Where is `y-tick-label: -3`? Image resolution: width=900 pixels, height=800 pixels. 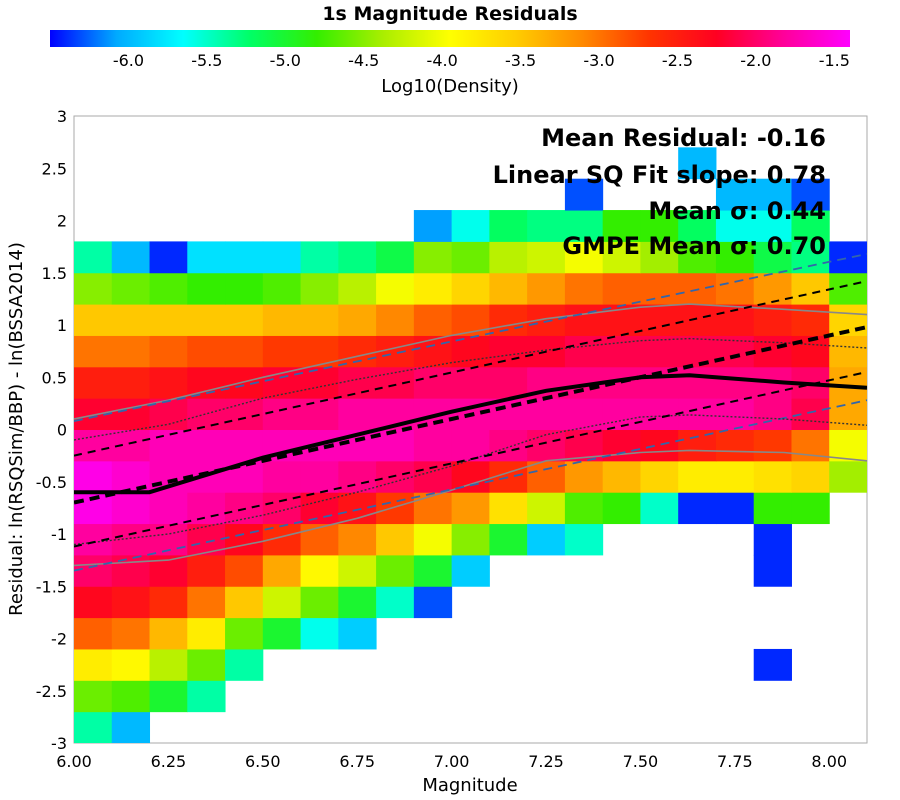
y-tick-label: -3 is located at coordinates (59, 743).